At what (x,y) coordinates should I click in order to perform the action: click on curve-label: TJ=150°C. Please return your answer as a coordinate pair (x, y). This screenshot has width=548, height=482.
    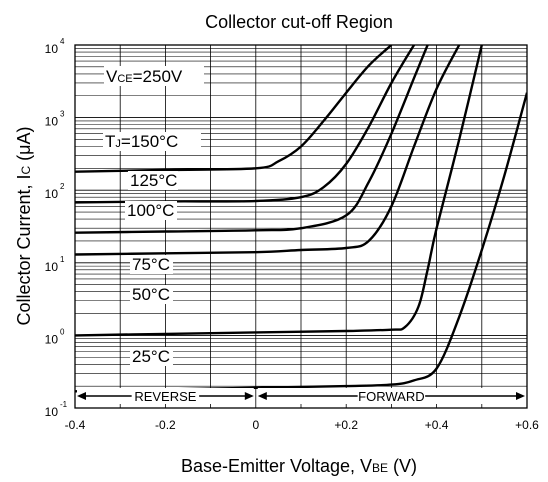
    Looking at the image, I should click on (141, 141).